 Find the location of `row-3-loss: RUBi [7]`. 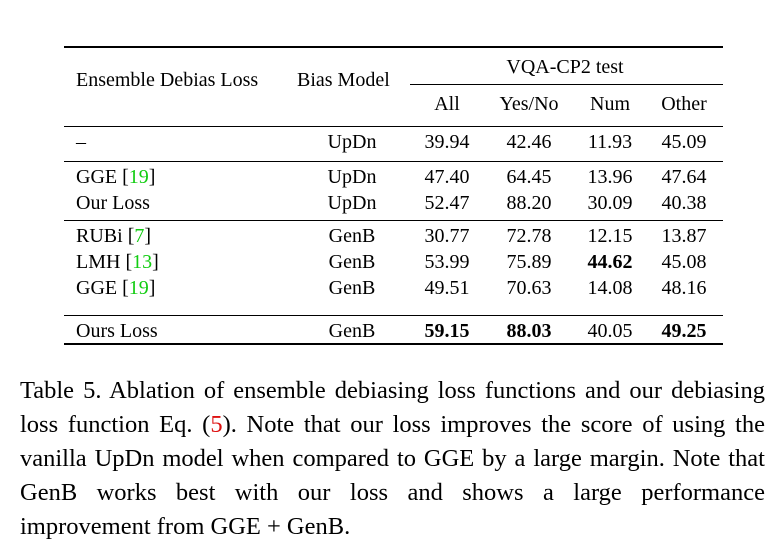

row-3-loss: RUBi [7] is located at coordinates (113, 236).